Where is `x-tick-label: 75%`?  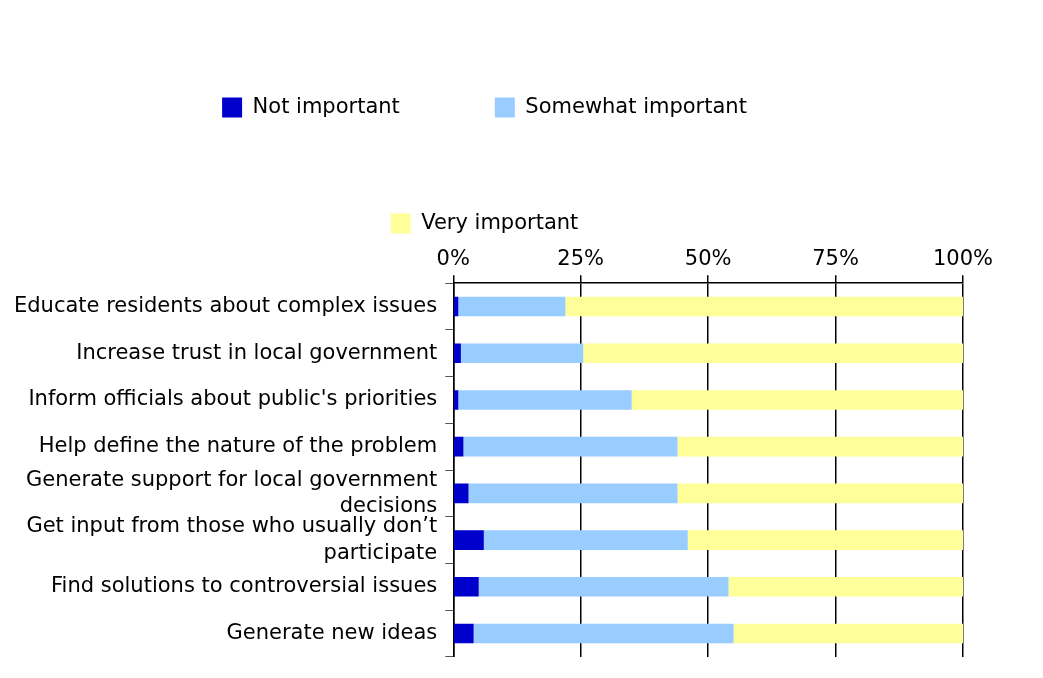 x-tick-label: 75% is located at coordinates (835, 258).